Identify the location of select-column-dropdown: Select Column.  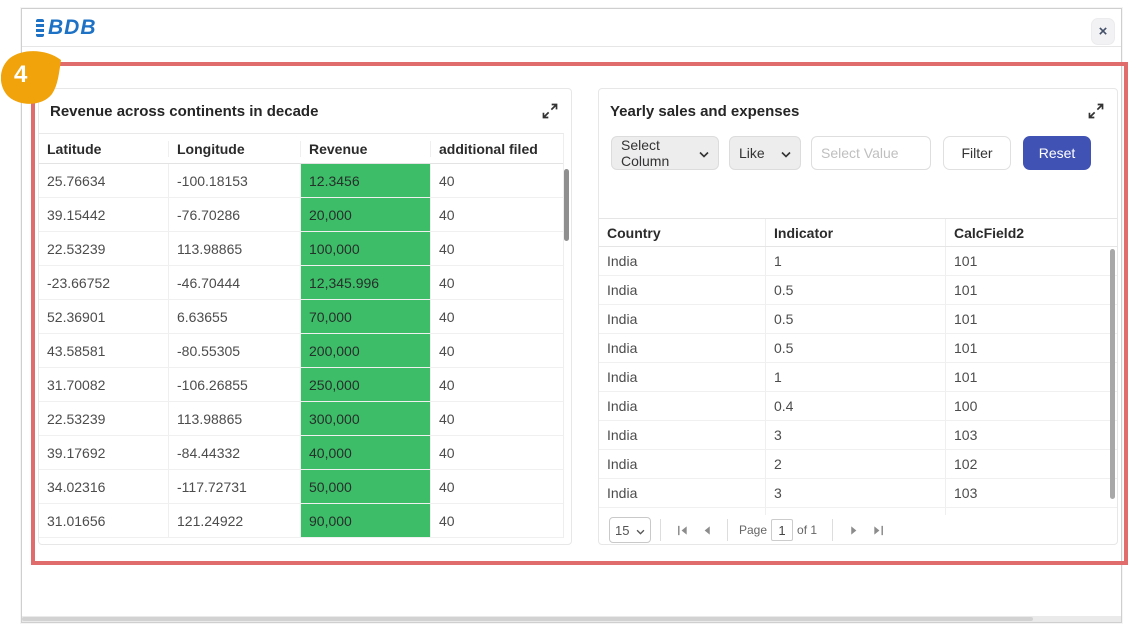
(665, 153).